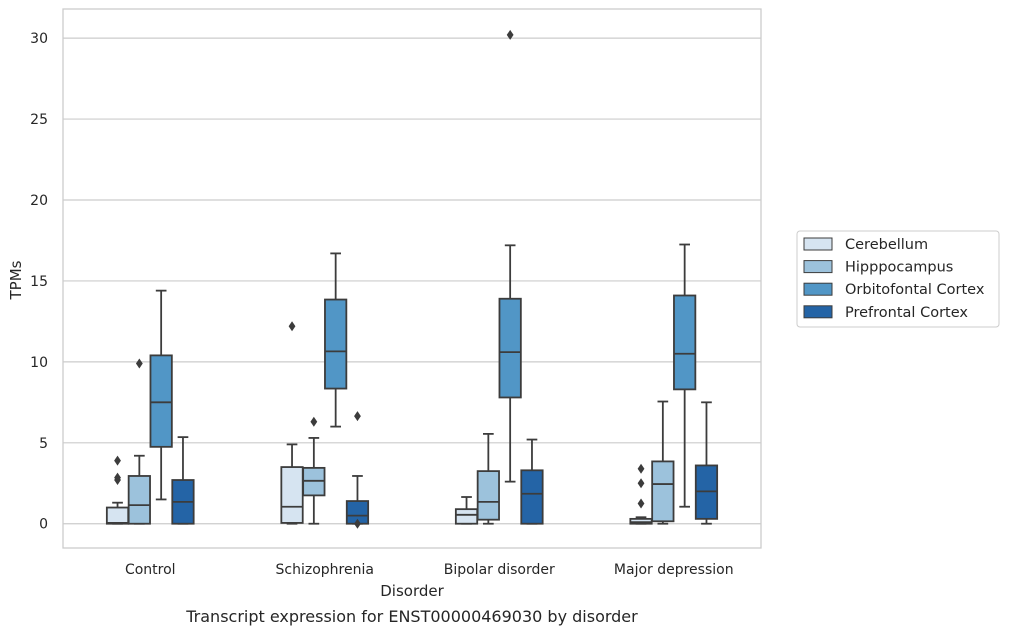  I want to click on x-axis-label: Disorder, so click(412, 591).